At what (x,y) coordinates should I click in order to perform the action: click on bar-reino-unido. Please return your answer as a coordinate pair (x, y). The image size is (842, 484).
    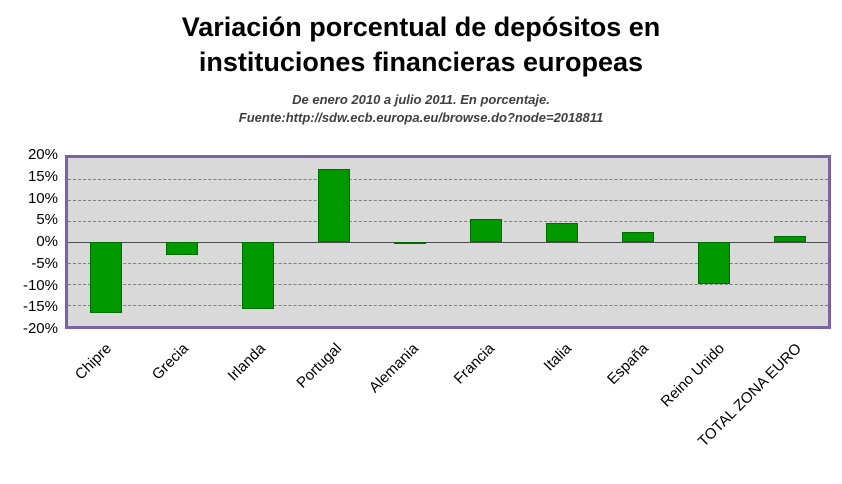
    Looking at the image, I should click on (714, 263).